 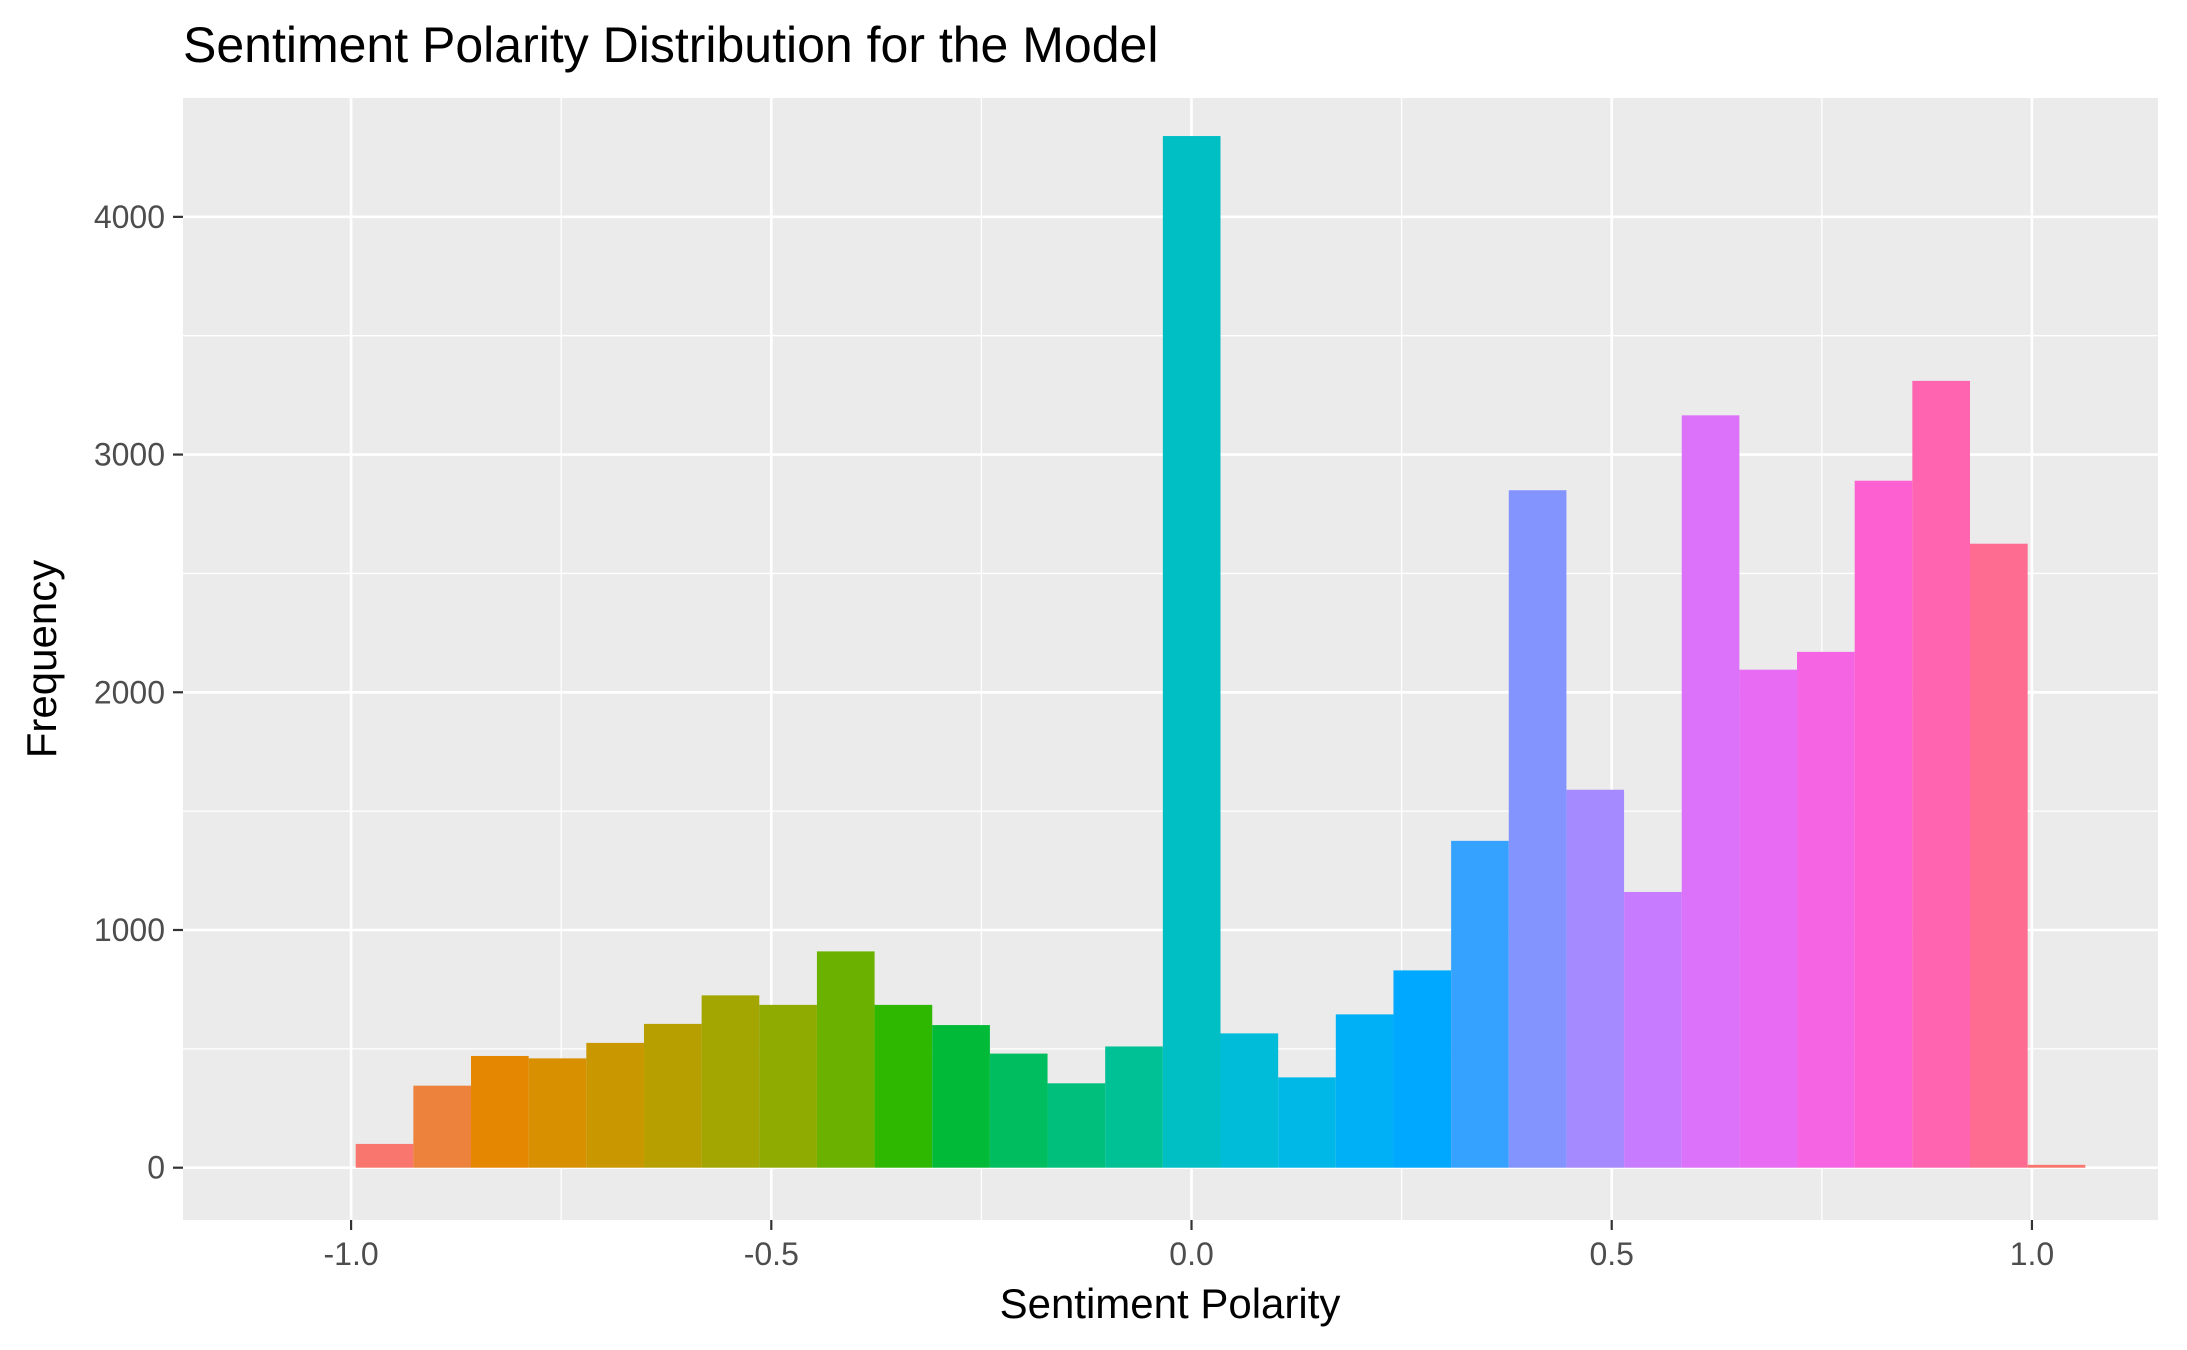 I want to click on x-tick-label: 0.5, so click(x=1611, y=1254).